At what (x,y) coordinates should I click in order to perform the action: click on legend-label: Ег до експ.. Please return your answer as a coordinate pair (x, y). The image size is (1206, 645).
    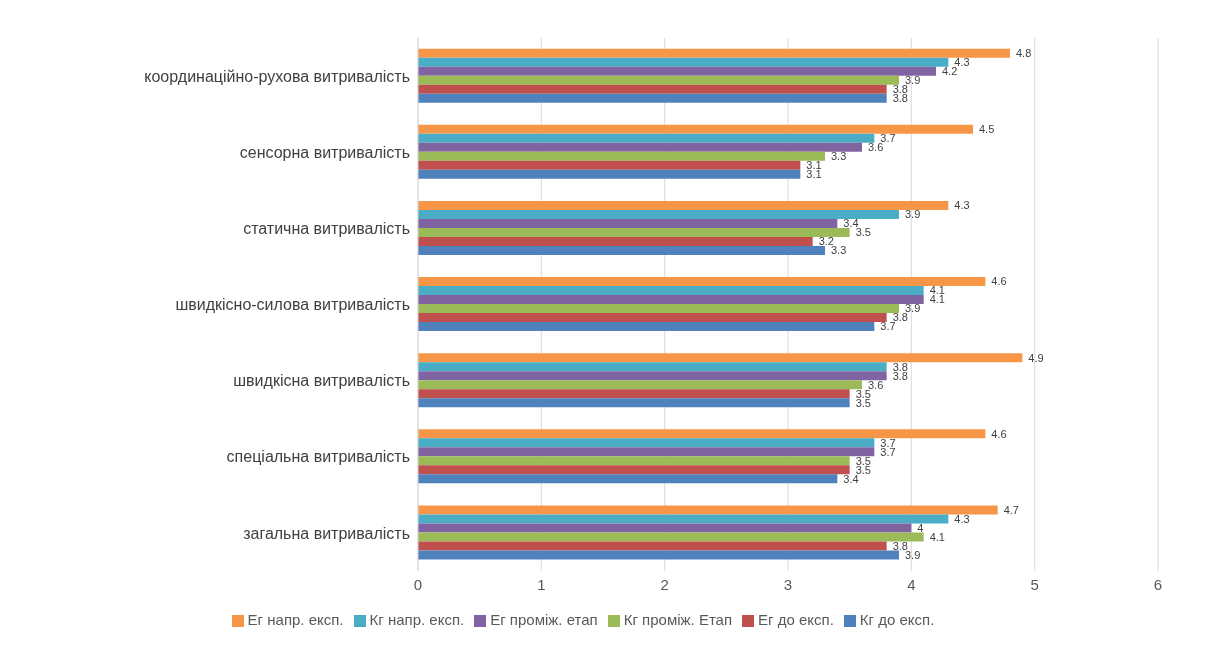
    Looking at the image, I should click on (796, 619).